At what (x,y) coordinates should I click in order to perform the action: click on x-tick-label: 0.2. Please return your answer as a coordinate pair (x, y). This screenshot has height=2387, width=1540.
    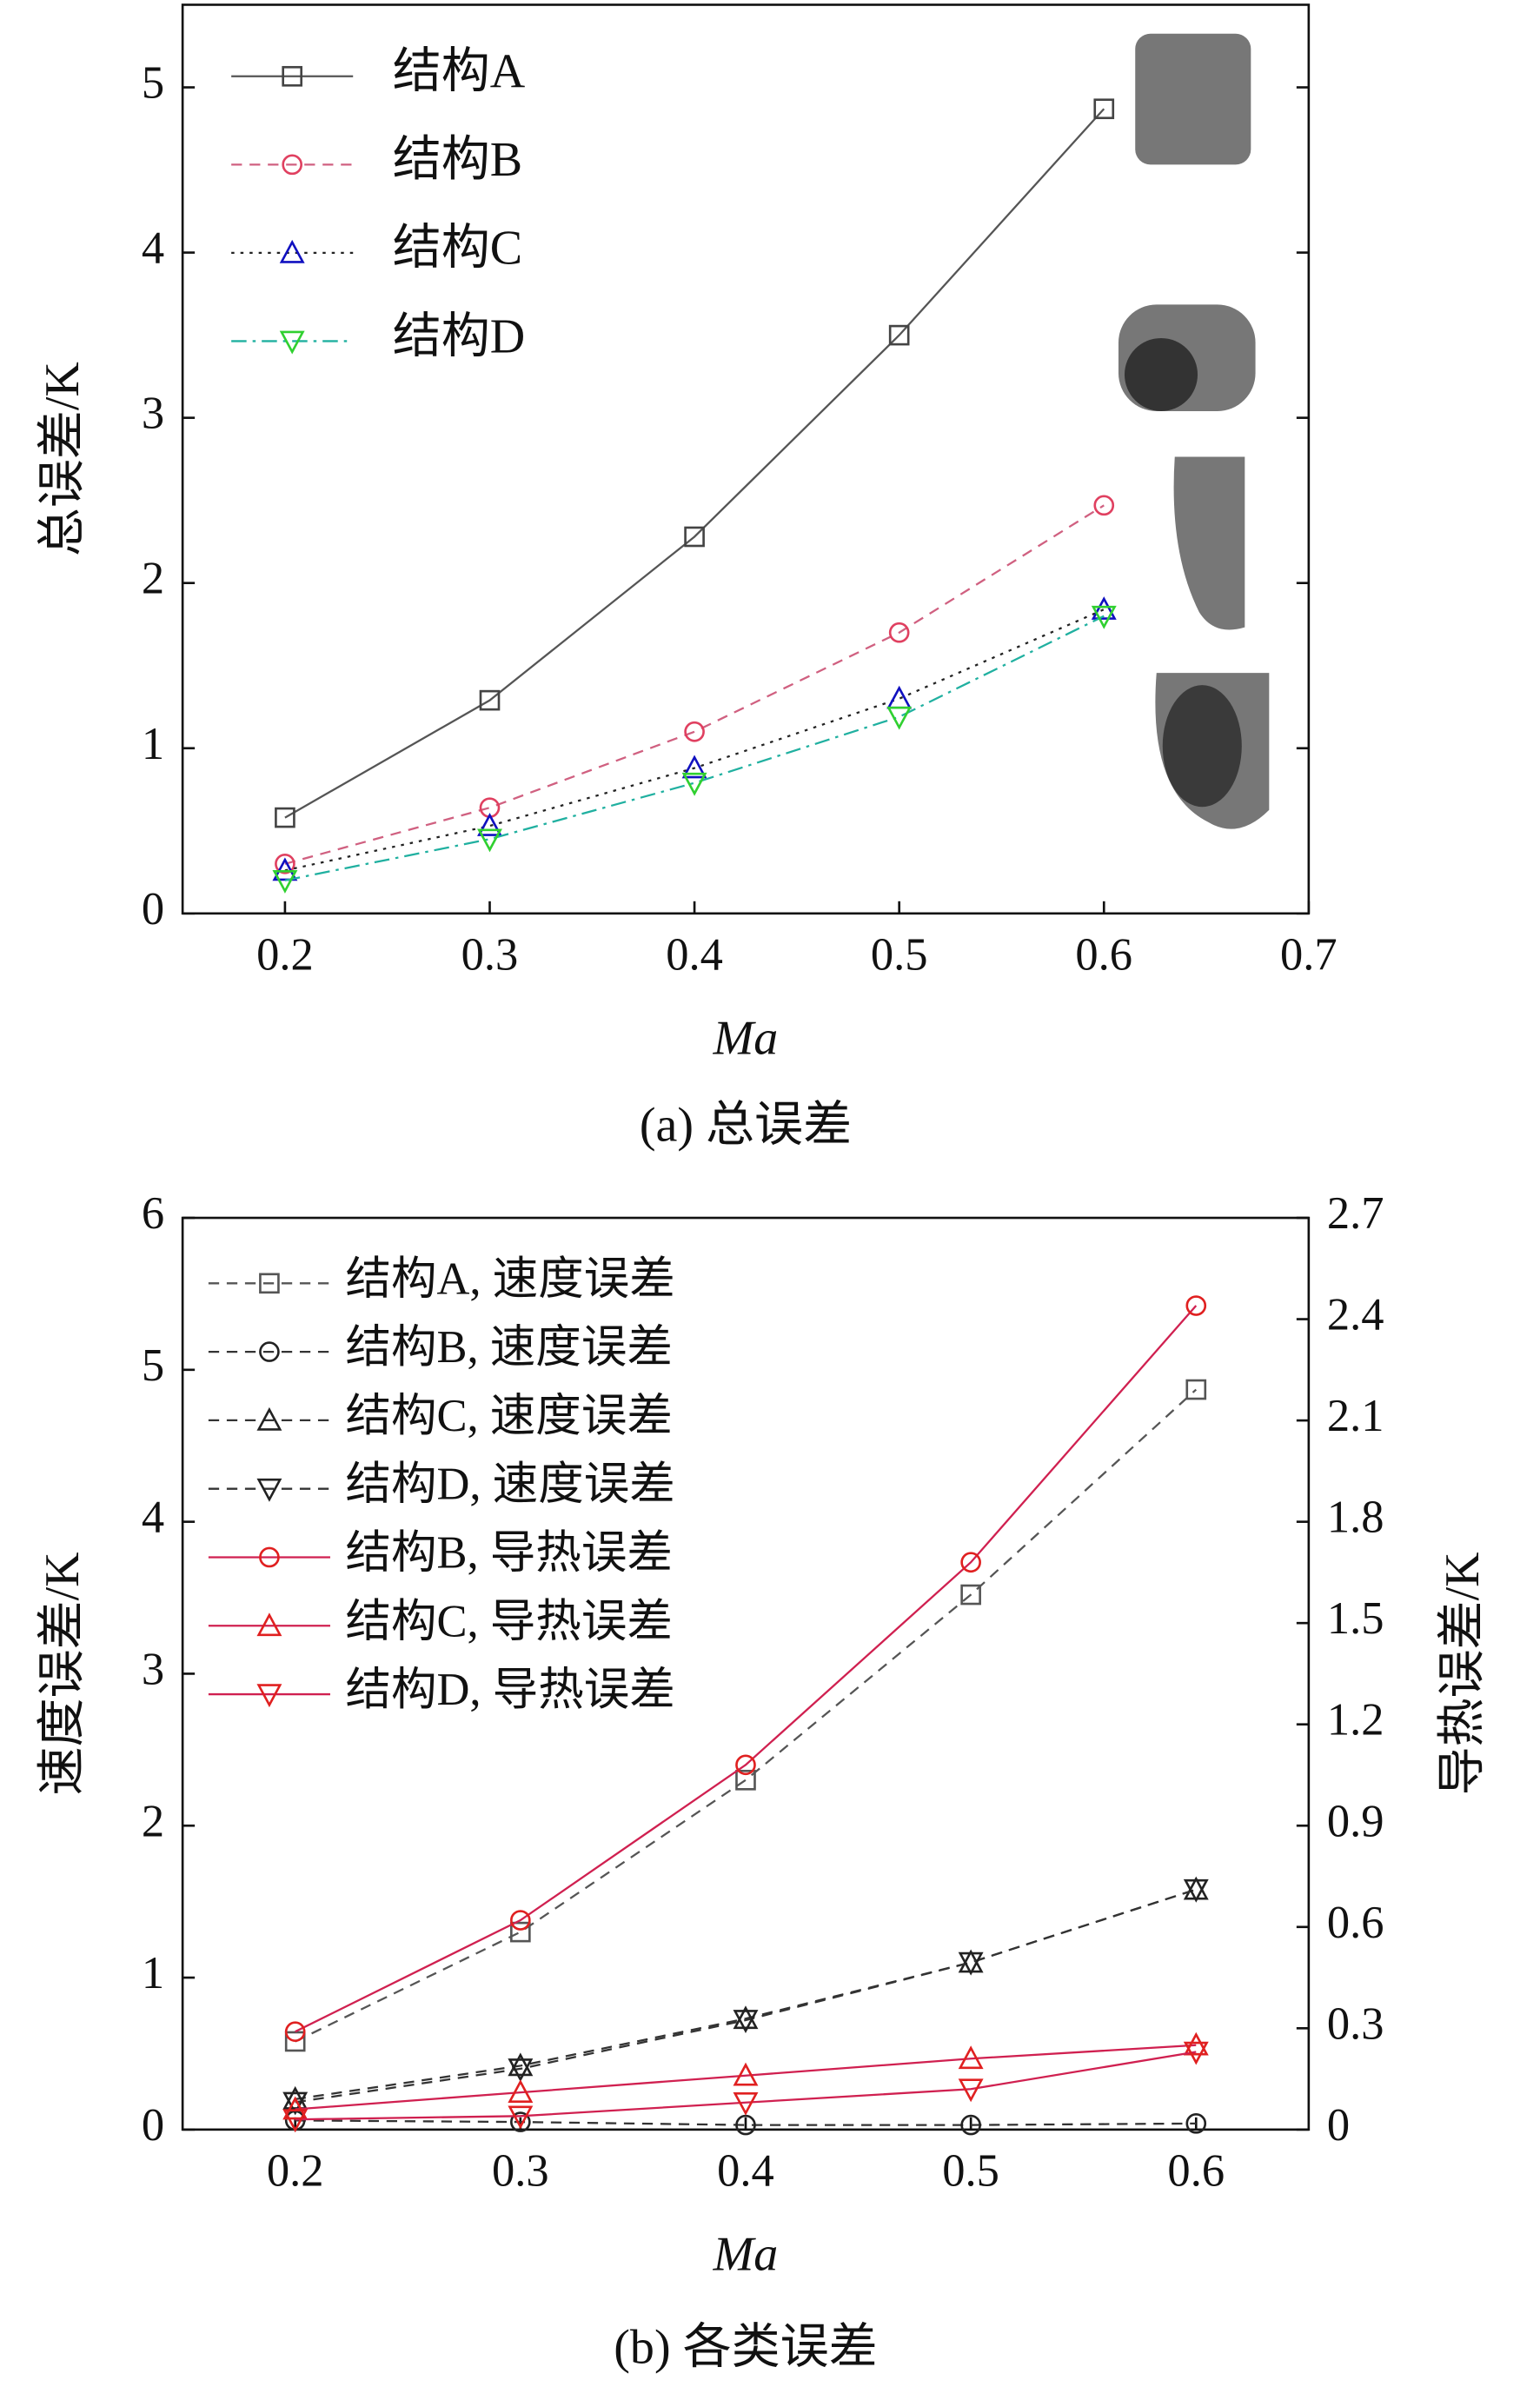
    Looking at the image, I should click on (295, 2170).